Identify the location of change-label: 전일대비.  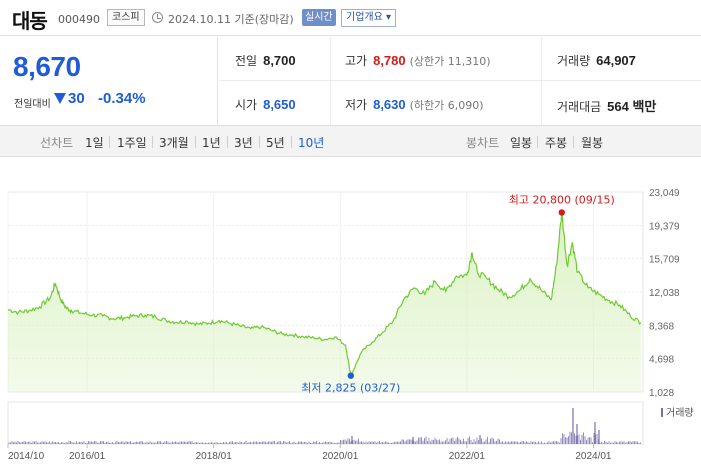
(32, 104).